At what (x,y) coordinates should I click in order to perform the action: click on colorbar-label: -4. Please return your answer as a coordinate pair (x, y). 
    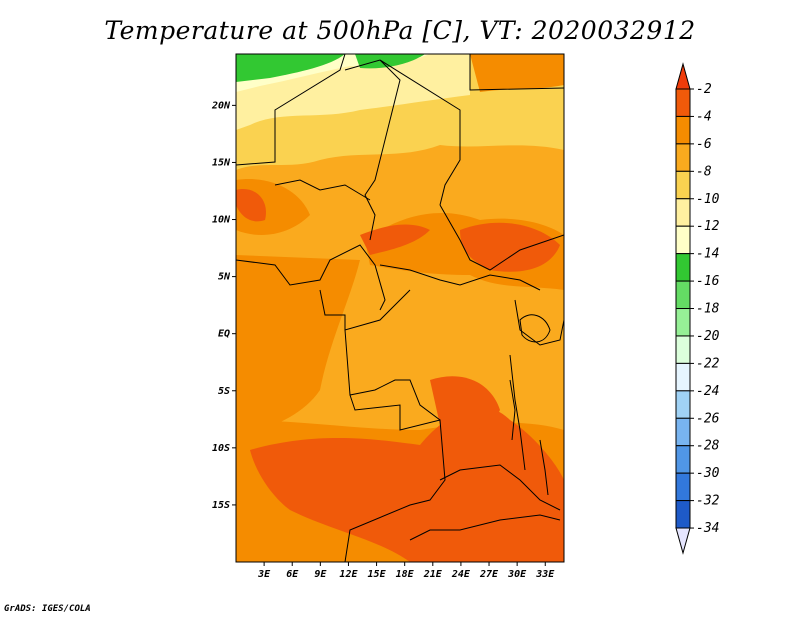
    Looking at the image, I should click on (704, 116).